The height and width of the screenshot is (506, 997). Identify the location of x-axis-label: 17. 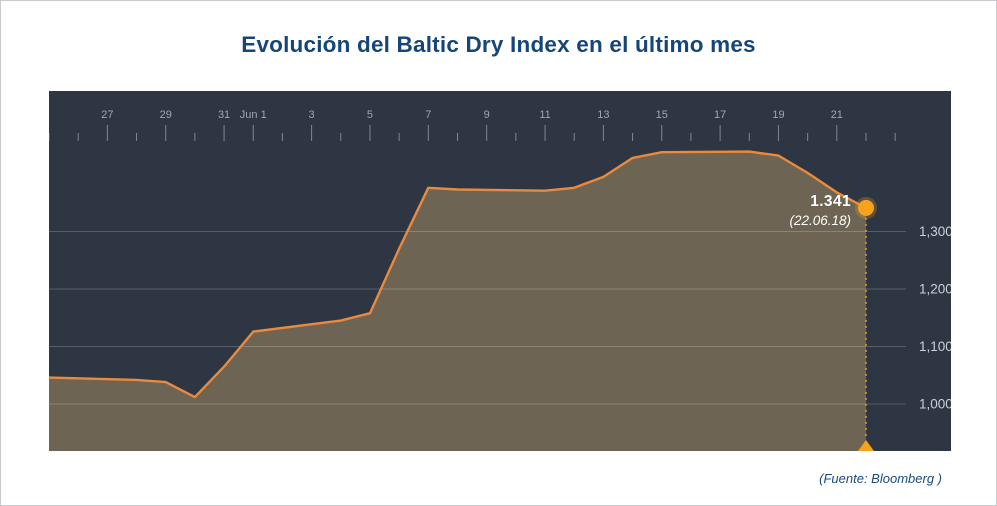
(720, 115).